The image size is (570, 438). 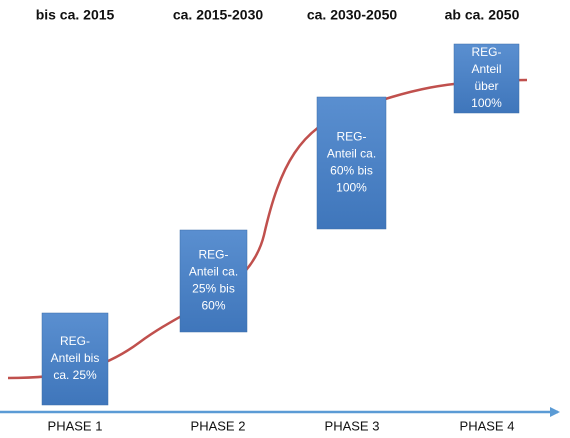 What do you see at coordinates (218, 425) in the screenshot?
I see `phase-label: PHASE 2` at bounding box center [218, 425].